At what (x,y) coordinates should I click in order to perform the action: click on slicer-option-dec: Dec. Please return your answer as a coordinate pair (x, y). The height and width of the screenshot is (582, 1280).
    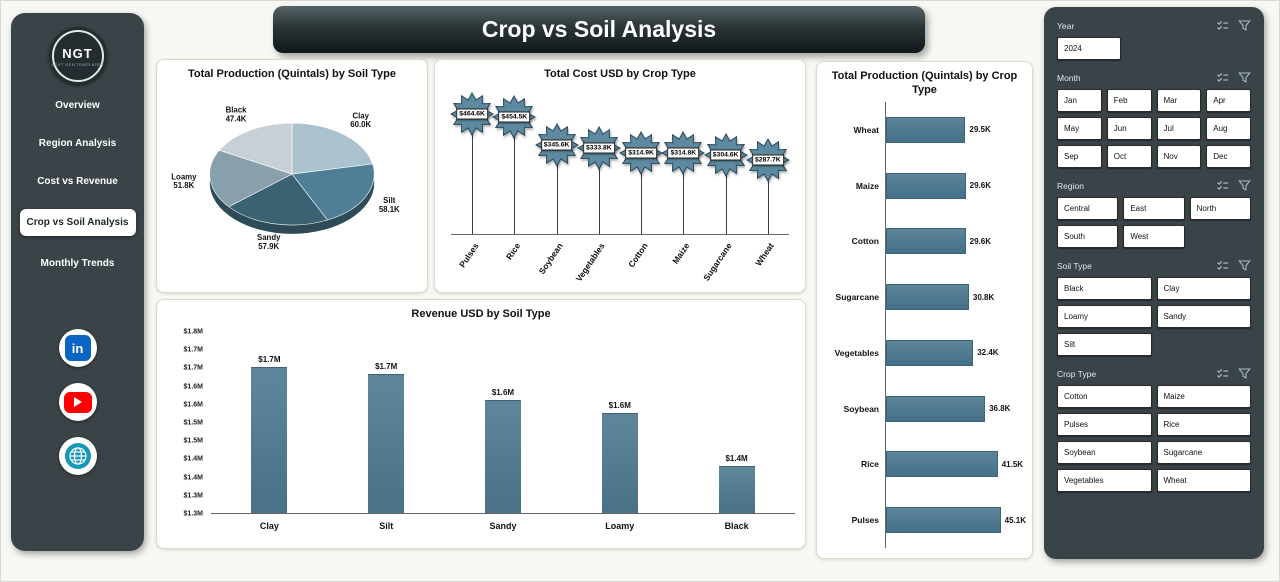
    Looking at the image, I should click on (1228, 156).